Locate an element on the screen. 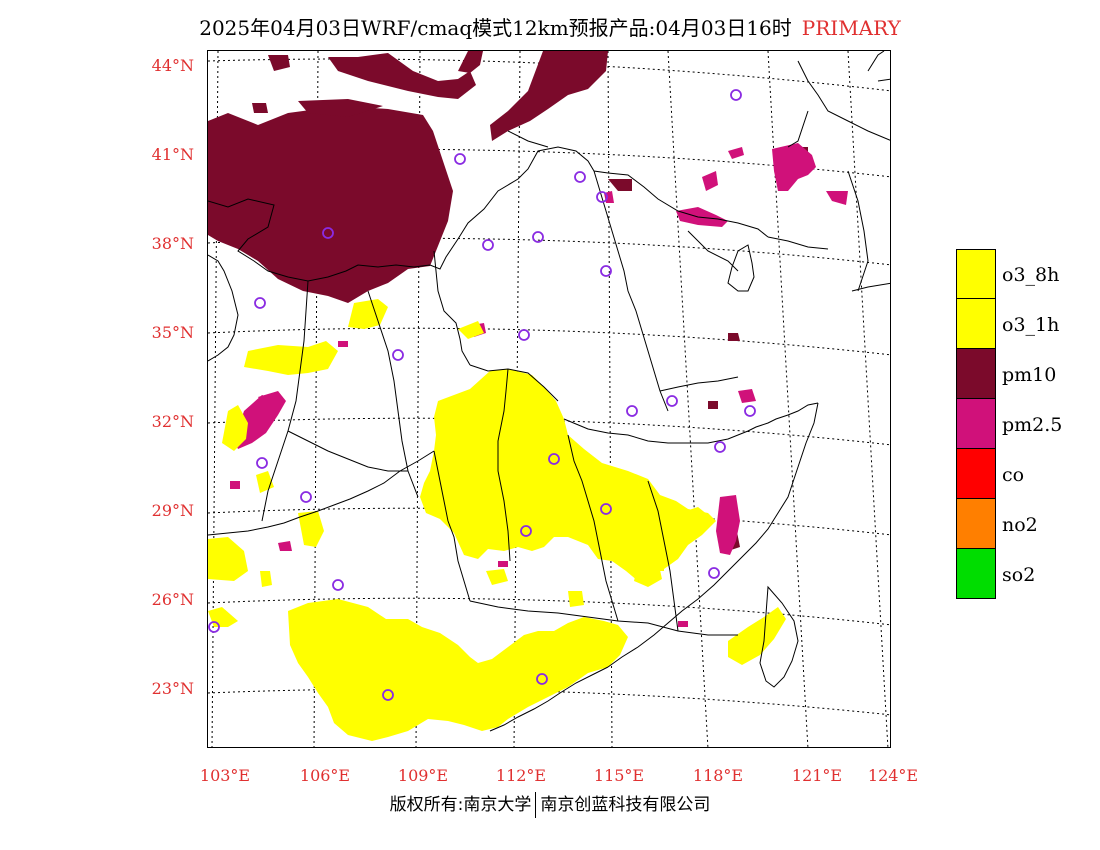 This screenshot has height=850, width=1100. lon-label-109: 109°E is located at coordinates (423, 775).